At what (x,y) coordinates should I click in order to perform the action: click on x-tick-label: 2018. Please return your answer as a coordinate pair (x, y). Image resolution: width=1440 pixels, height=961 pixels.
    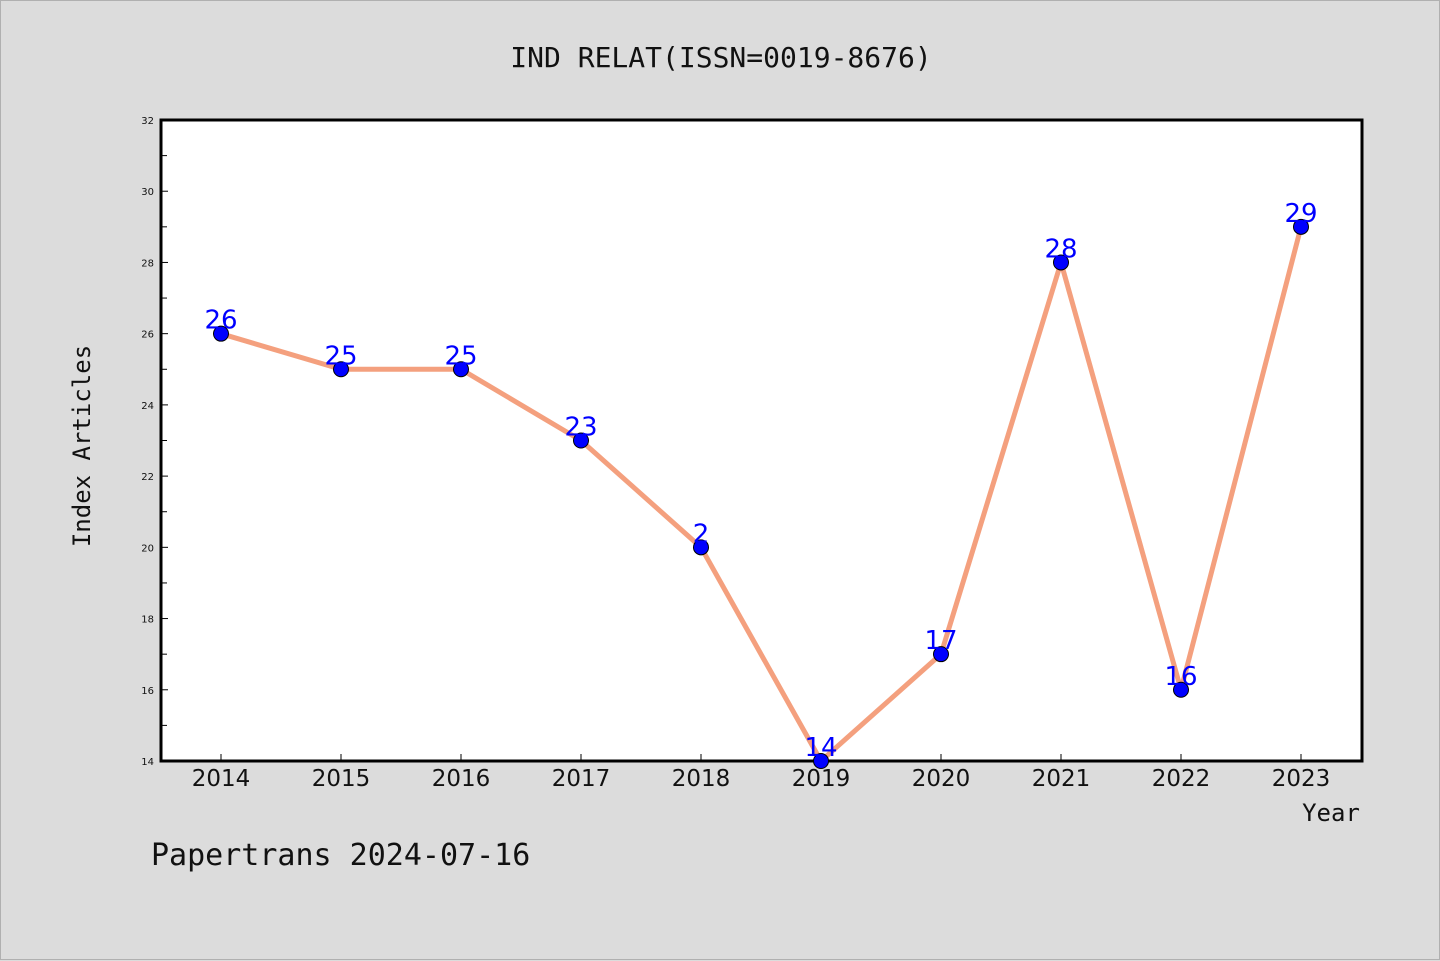
    Looking at the image, I should click on (701, 779).